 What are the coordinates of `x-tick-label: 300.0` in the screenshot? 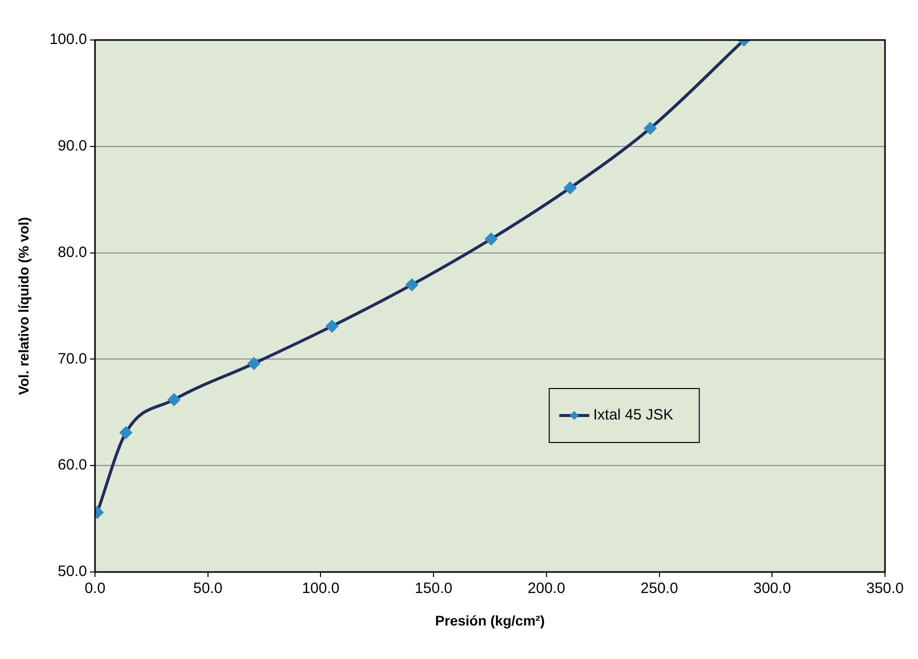 It's located at (772, 589).